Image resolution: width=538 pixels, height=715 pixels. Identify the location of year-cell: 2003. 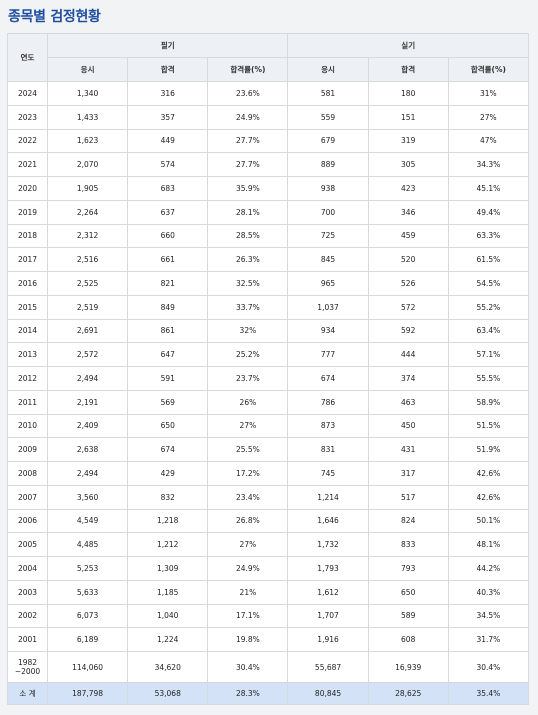
(27, 592).